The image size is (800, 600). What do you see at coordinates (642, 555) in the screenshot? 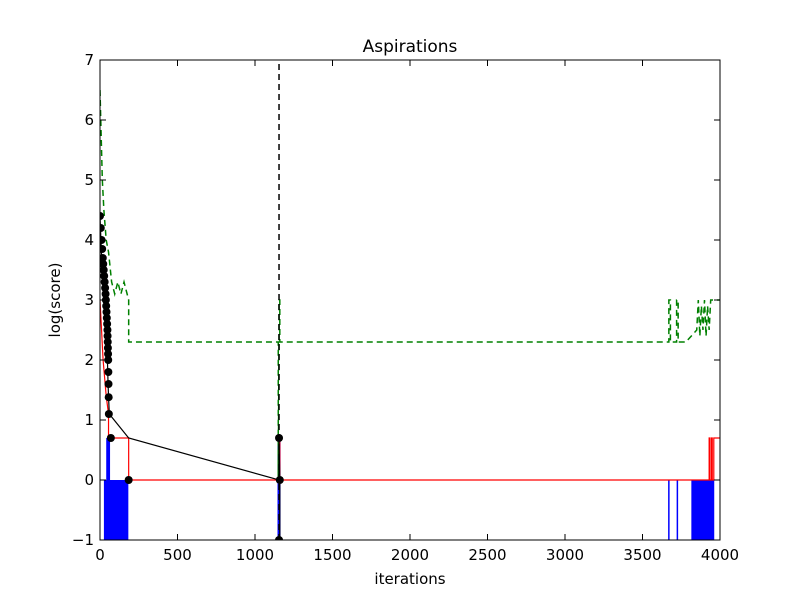
I see `x-tick-label: 3500` at bounding box center [642, 555].